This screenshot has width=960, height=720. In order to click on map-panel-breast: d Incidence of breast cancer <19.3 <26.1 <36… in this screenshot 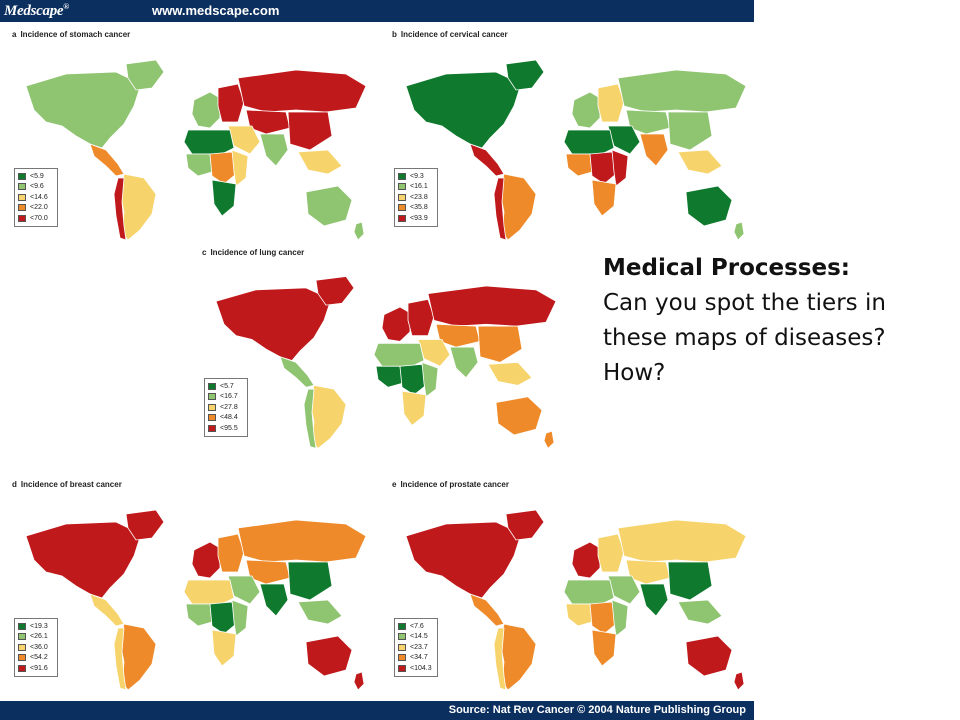, I will do `click(190, 587)`.